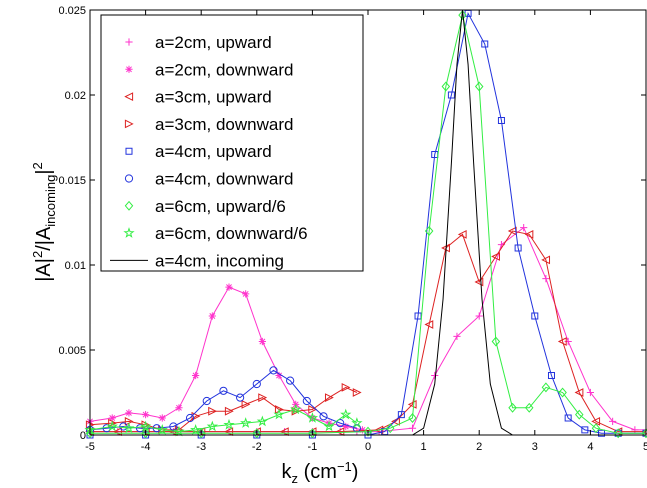 The height and width of the screenshot is (488, 647). What do you see at coordinates (479, 447) in the screenshot?
I see `x-tick-label: 2` at bounding box center [479, 447].